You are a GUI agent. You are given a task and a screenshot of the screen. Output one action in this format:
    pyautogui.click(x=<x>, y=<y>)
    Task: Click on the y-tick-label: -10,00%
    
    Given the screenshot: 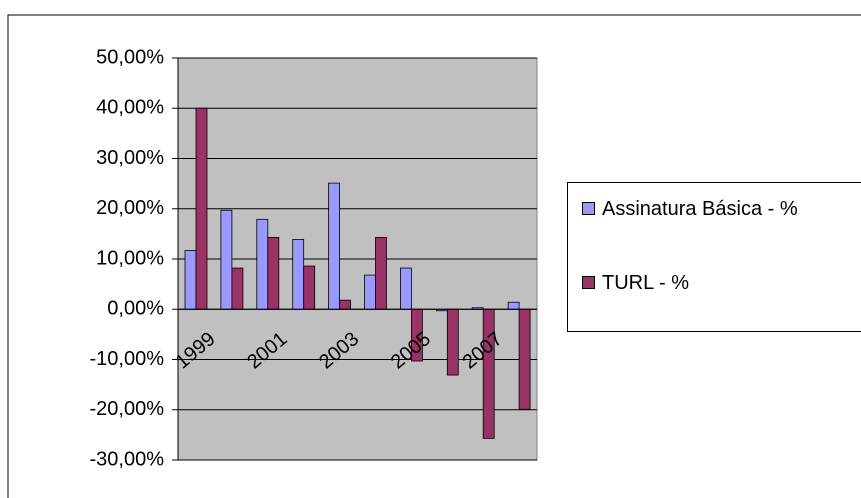 What is the action you would take?
    pyautogui.click(x=127, y=359)
    